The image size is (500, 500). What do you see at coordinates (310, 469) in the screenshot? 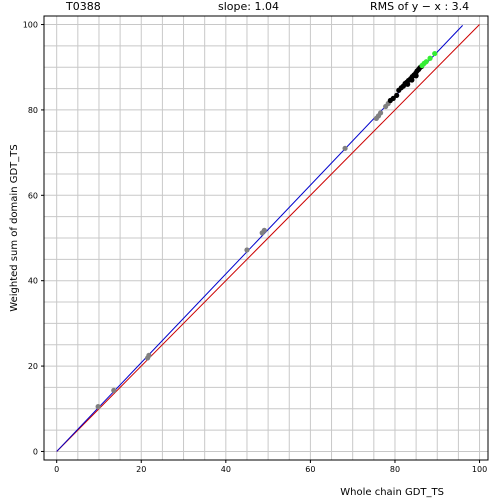
I see `x-tick-label: 60` at bounding box center [310, 469].